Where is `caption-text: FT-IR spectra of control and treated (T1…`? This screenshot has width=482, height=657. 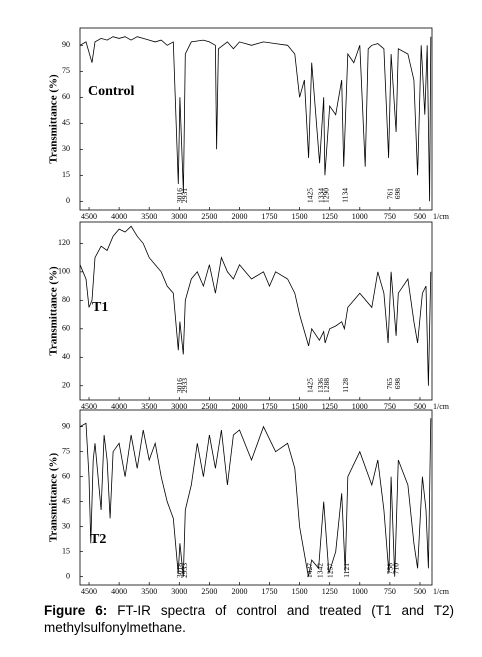 caption-text: FT-IR spectra of control and treated (T1… is located at coordinates (249, 619).